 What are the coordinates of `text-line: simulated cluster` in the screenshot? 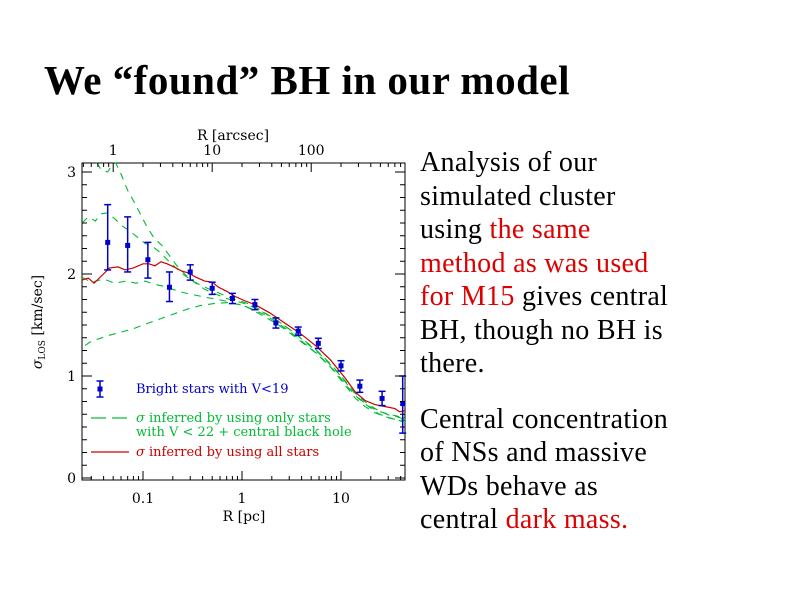 It's located at (609, 197).